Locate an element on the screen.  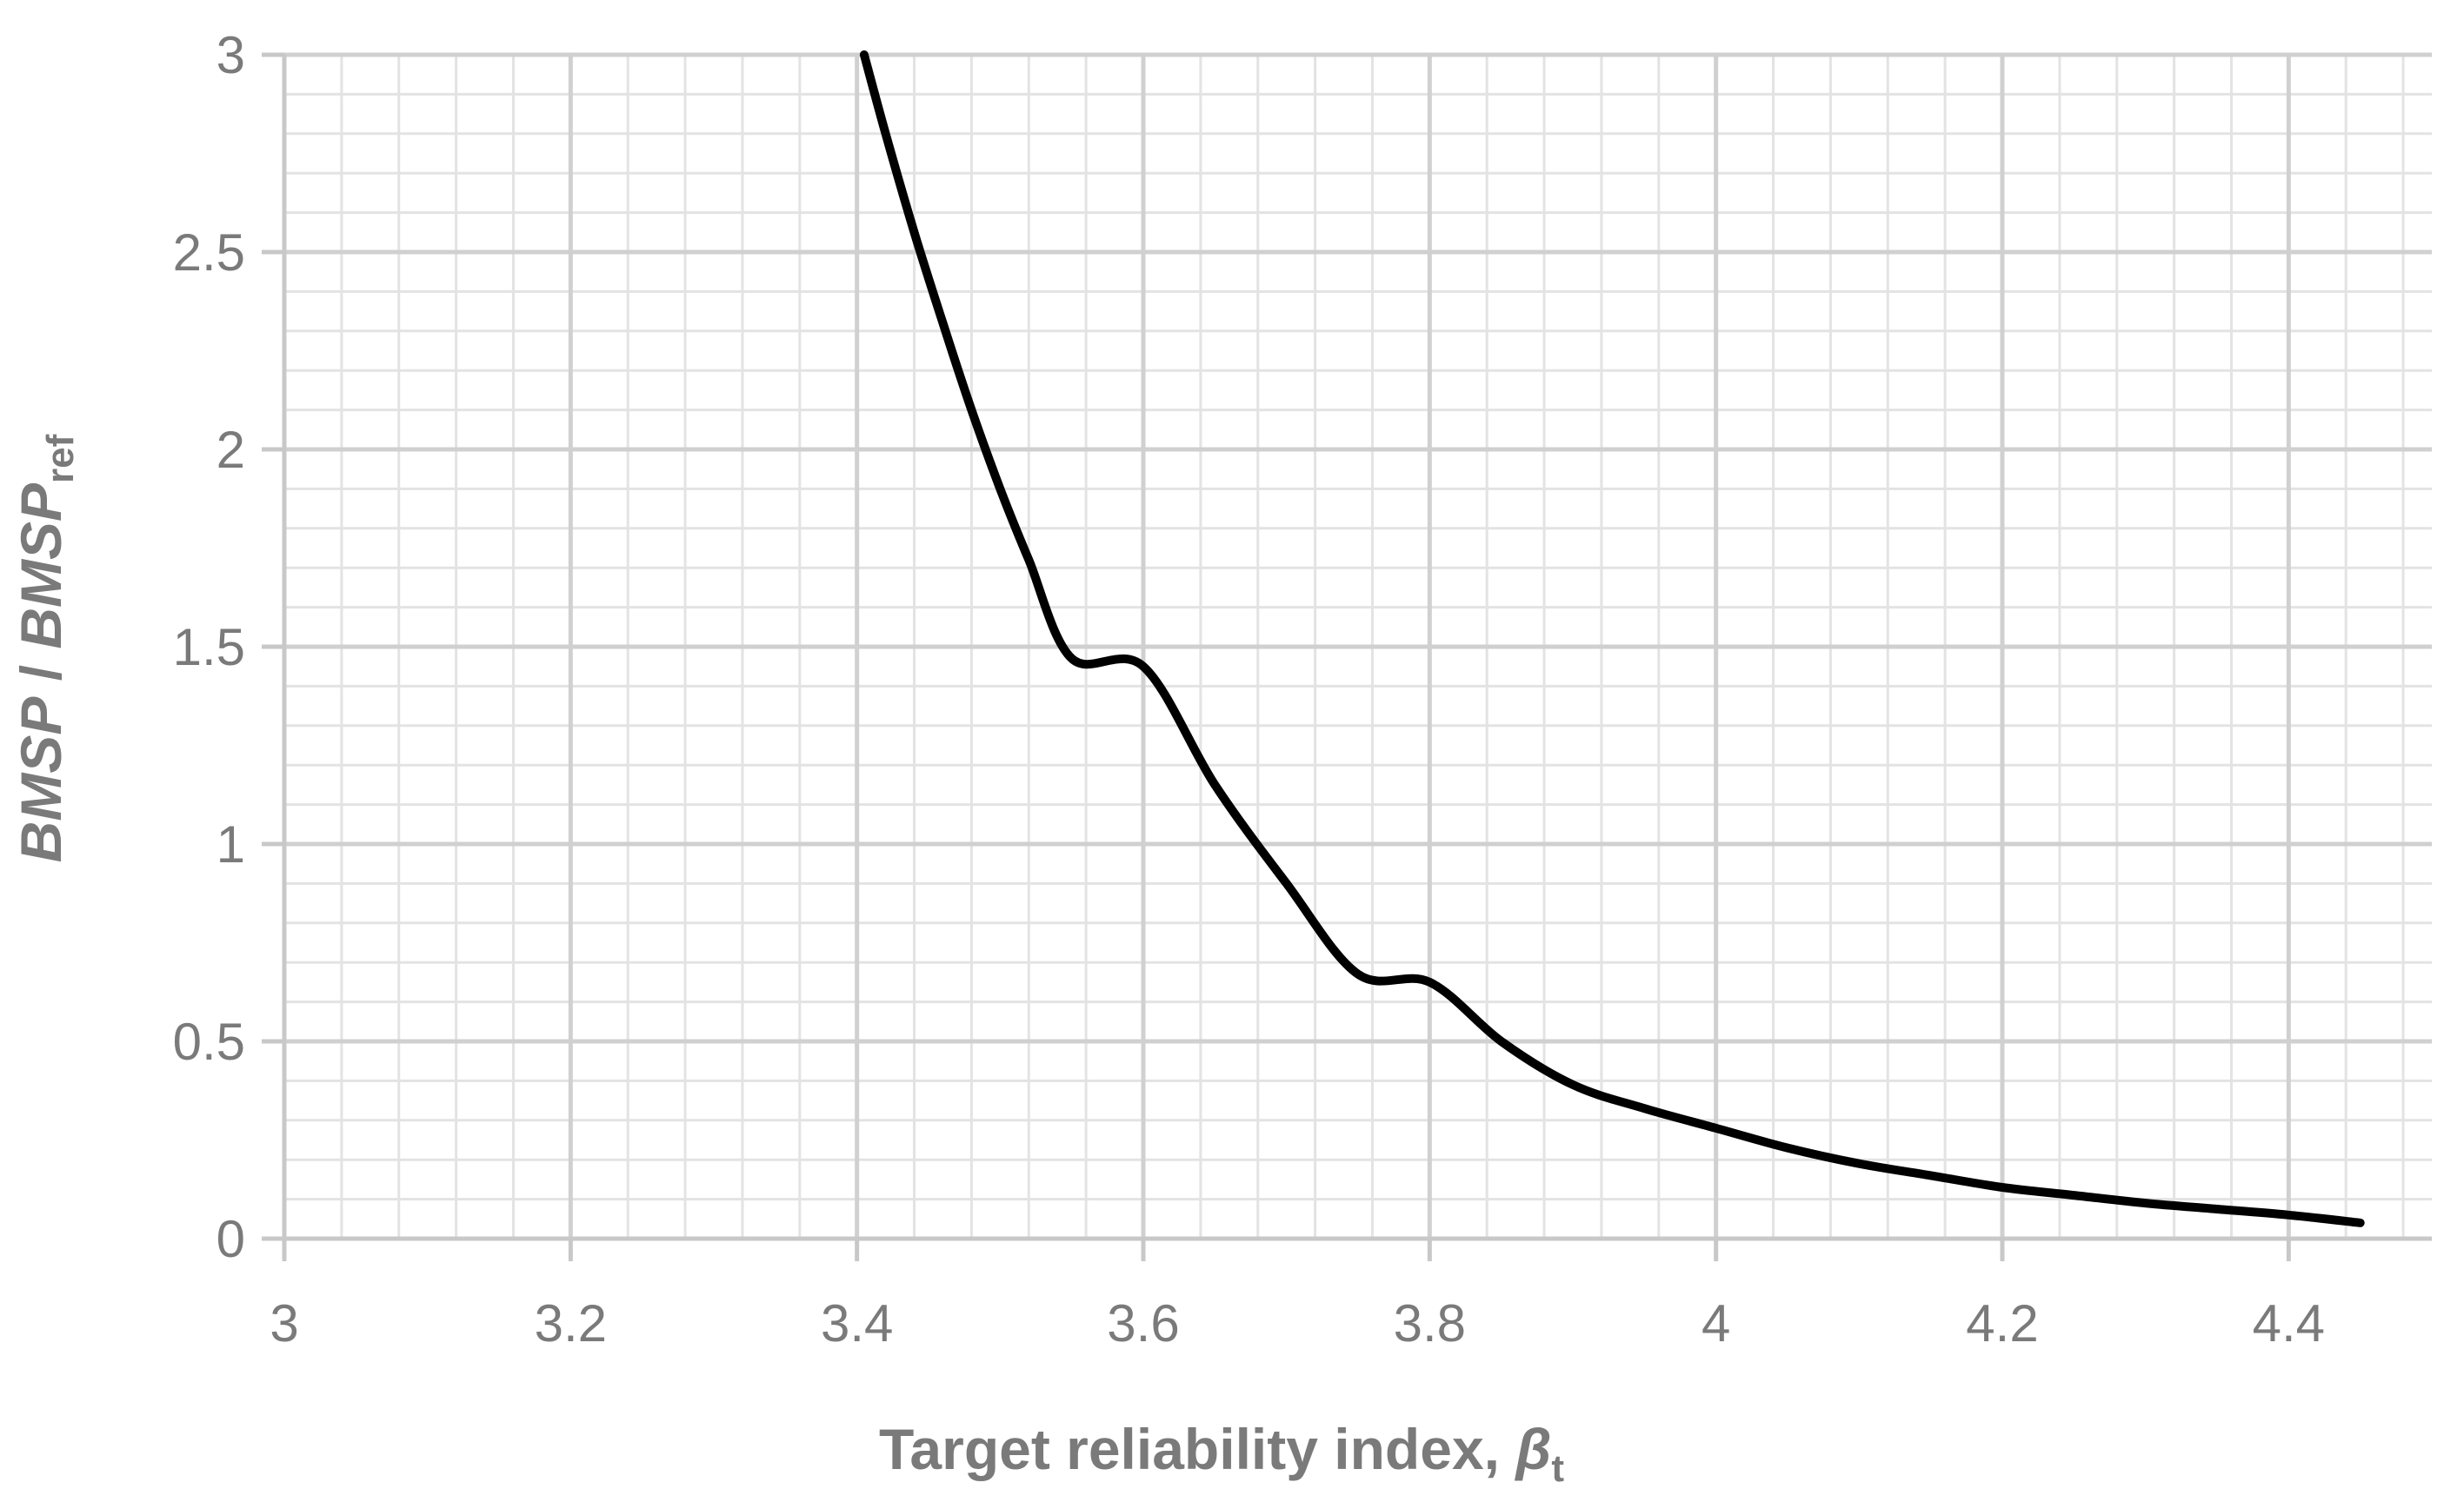
y-tick-labels: 0 0.5 1 1.5 2 2.5 3 is located at coordinates (209, 647).